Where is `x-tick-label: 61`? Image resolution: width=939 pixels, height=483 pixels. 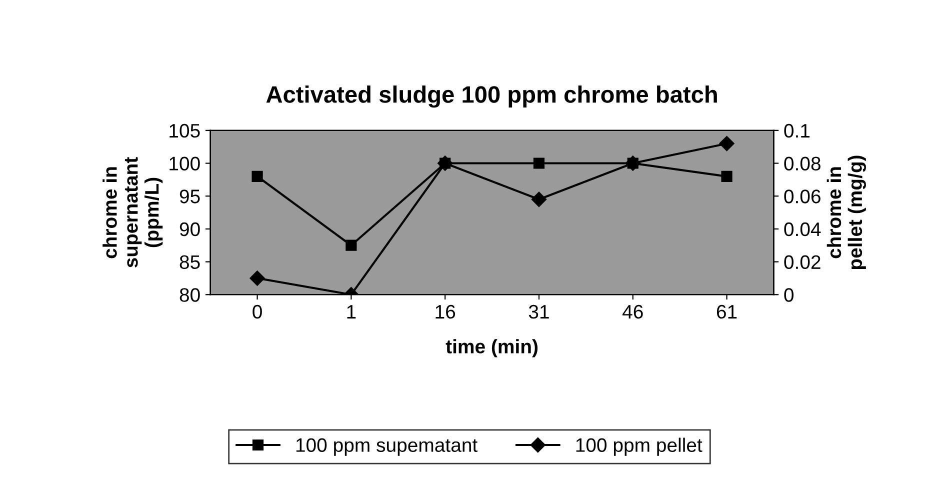
x-tick-label: 61 is located at coordinates (726, 311).